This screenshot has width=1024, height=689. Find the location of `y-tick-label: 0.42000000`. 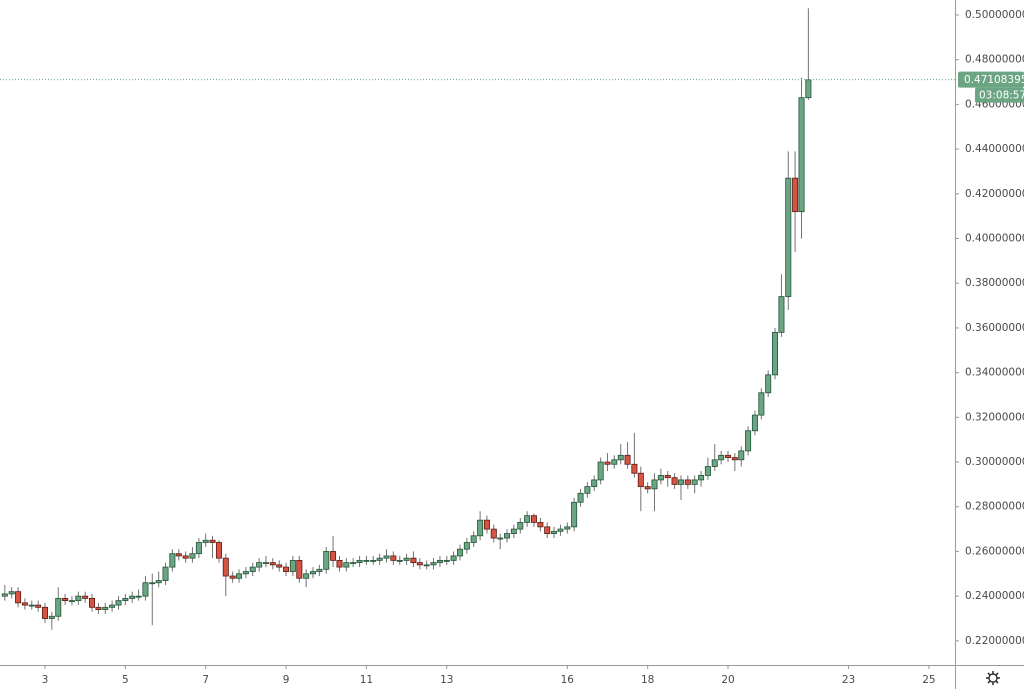

y-tick-label: 0.42000000 is located at coordinates (994, 194).